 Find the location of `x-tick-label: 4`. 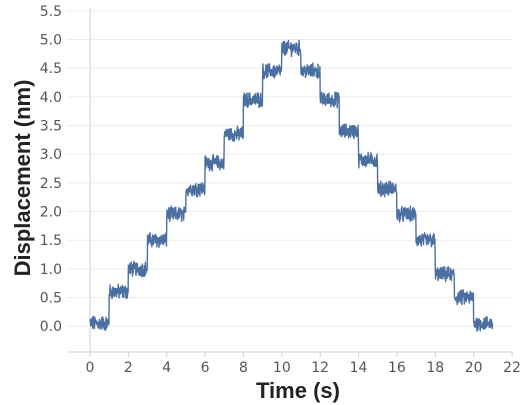

x-tick-label: 4 is located at coordinates (166, 368).